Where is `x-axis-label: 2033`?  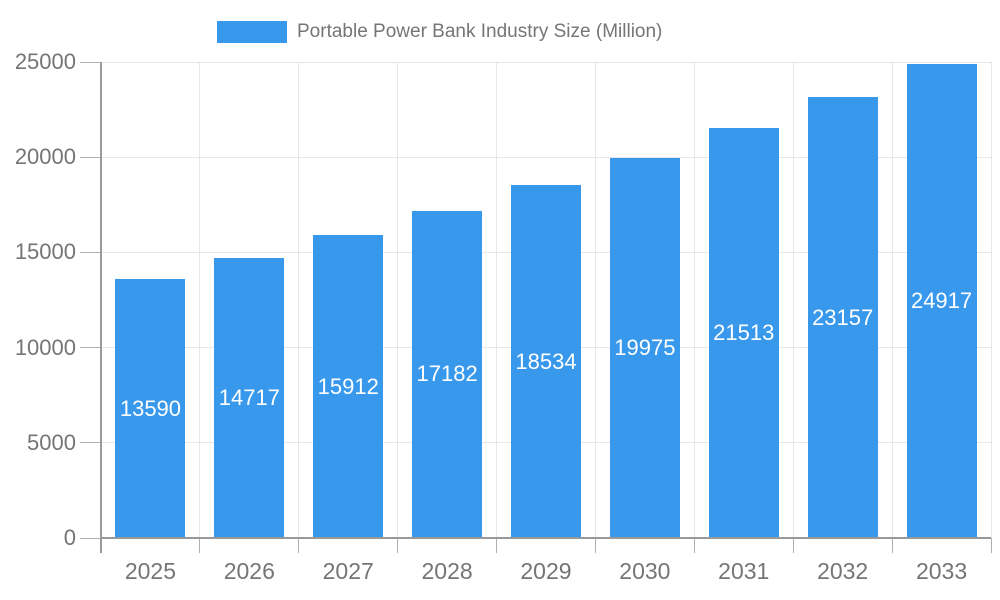 x-axis-label: 2033 is located at coordinates (941, 571).